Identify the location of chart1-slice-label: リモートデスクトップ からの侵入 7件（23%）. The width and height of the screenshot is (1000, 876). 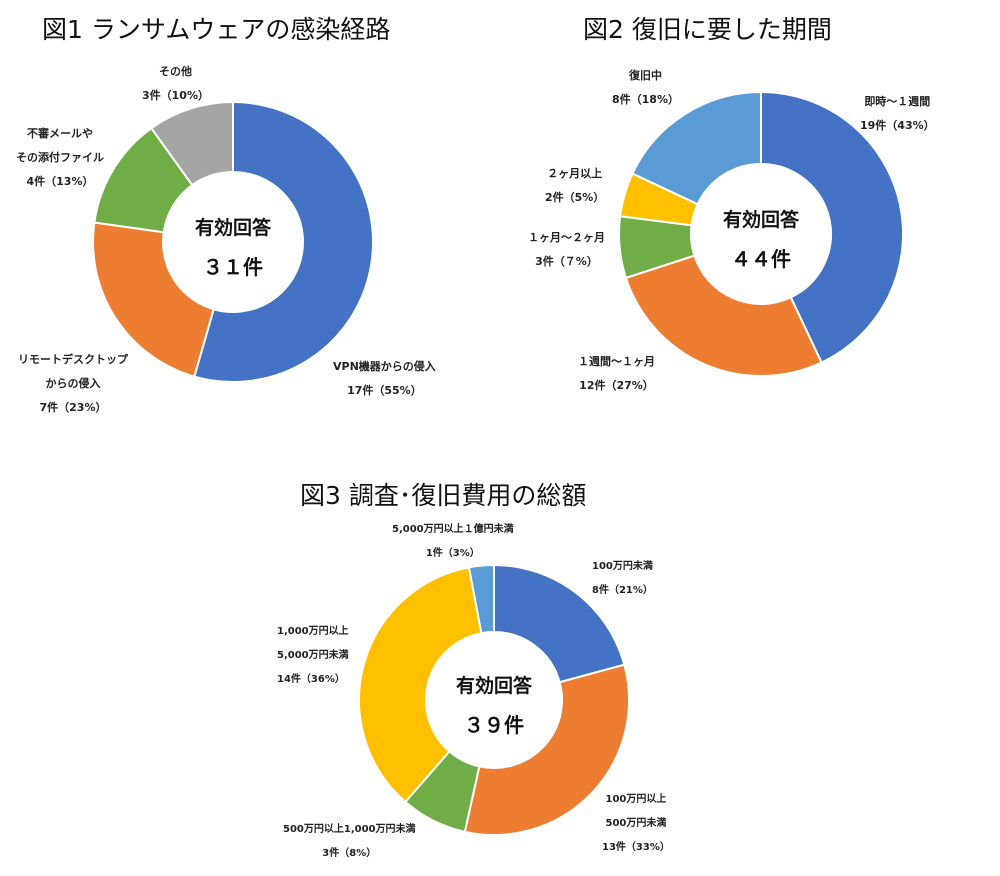
(73, 383).